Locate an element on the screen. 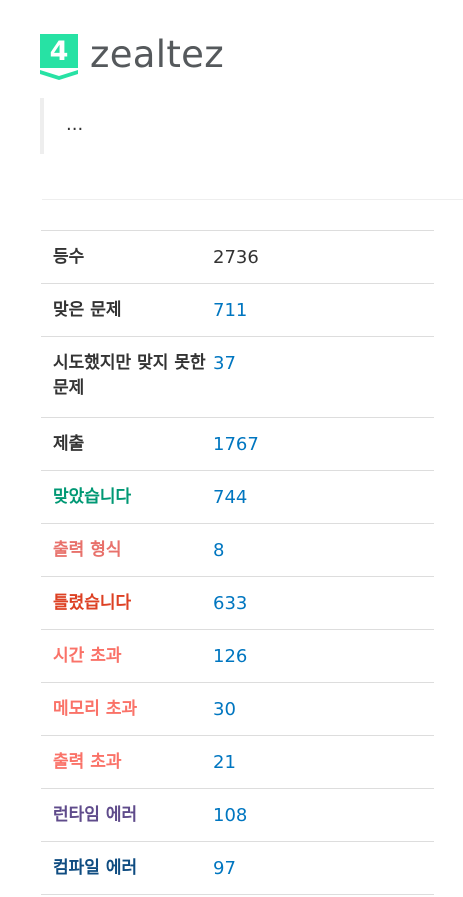 The image size is (463, 897). stats-row-submissions: 제출 1767 is located at coordinates (237, 444).